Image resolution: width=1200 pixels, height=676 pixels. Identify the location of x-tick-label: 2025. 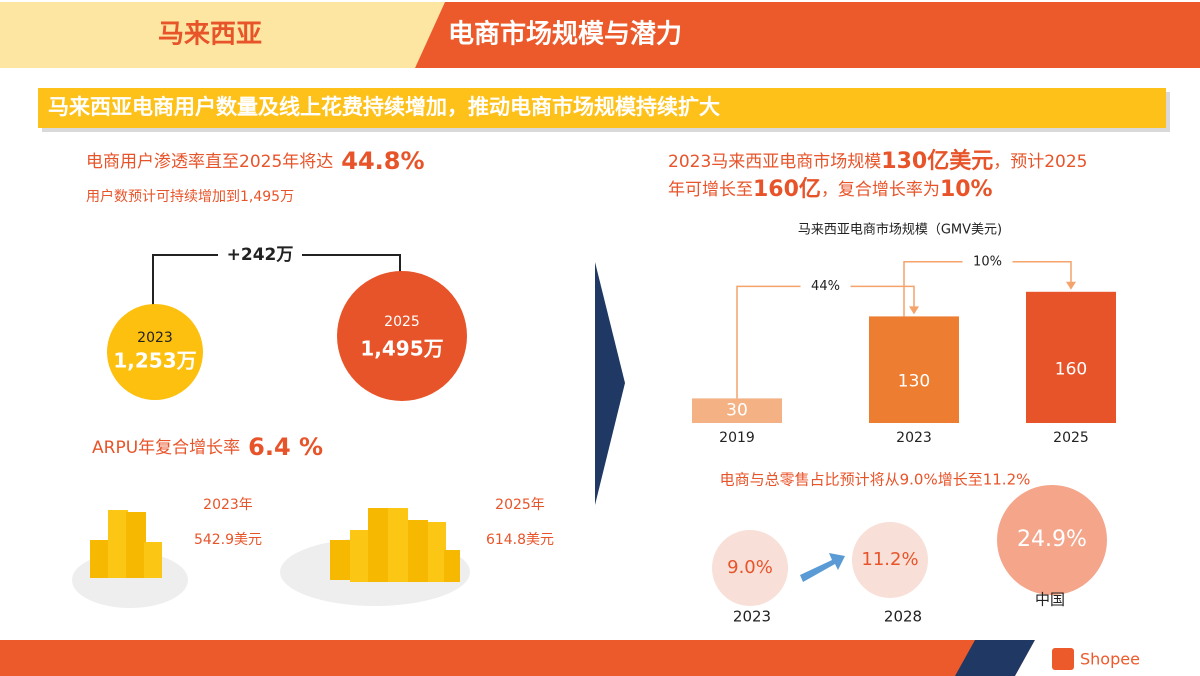
(1071, 438).